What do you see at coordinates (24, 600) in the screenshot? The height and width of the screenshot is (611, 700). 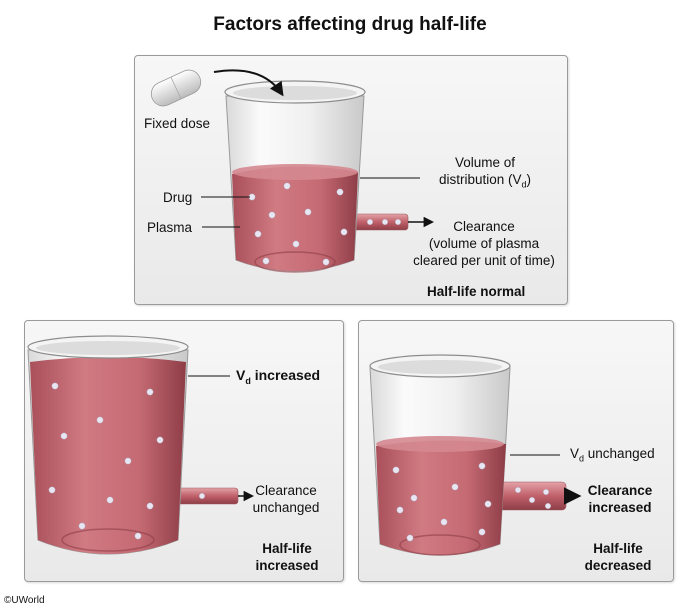 I see `copyright-notice: ©UWorld` at bounding box center [24, 600].